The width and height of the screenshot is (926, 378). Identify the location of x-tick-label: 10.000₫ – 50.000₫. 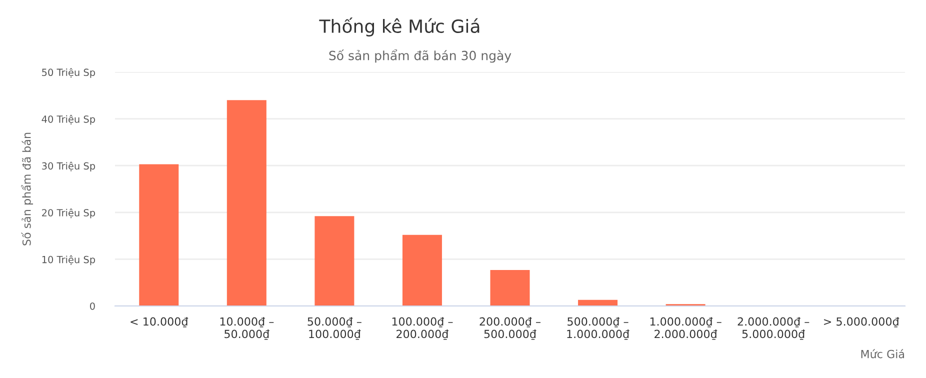
(247, 328).